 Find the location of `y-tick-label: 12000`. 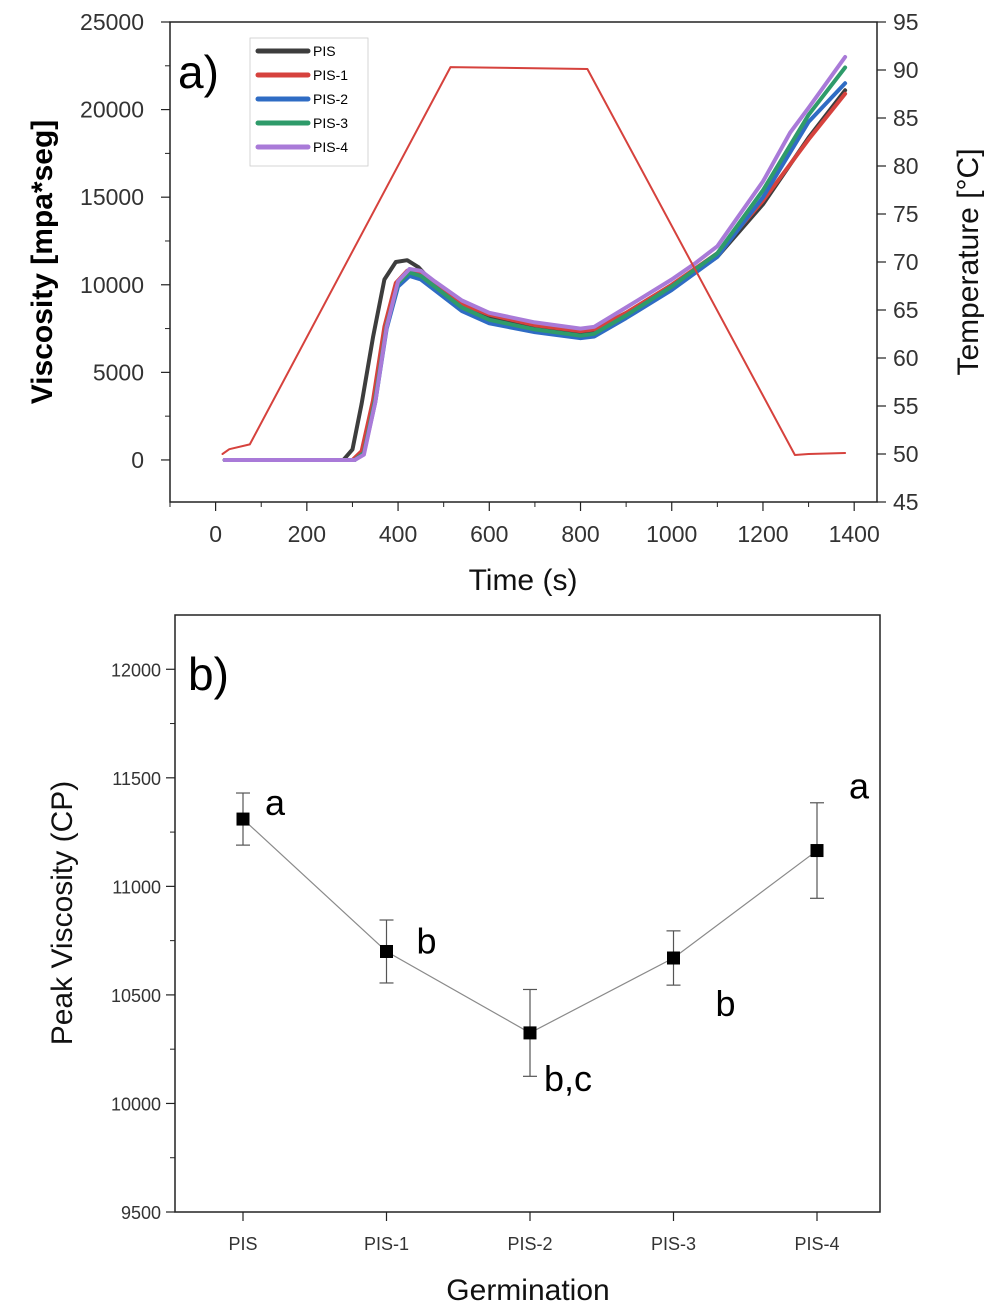

y-tick-label: 12000 is located at coordinates (136, 670).